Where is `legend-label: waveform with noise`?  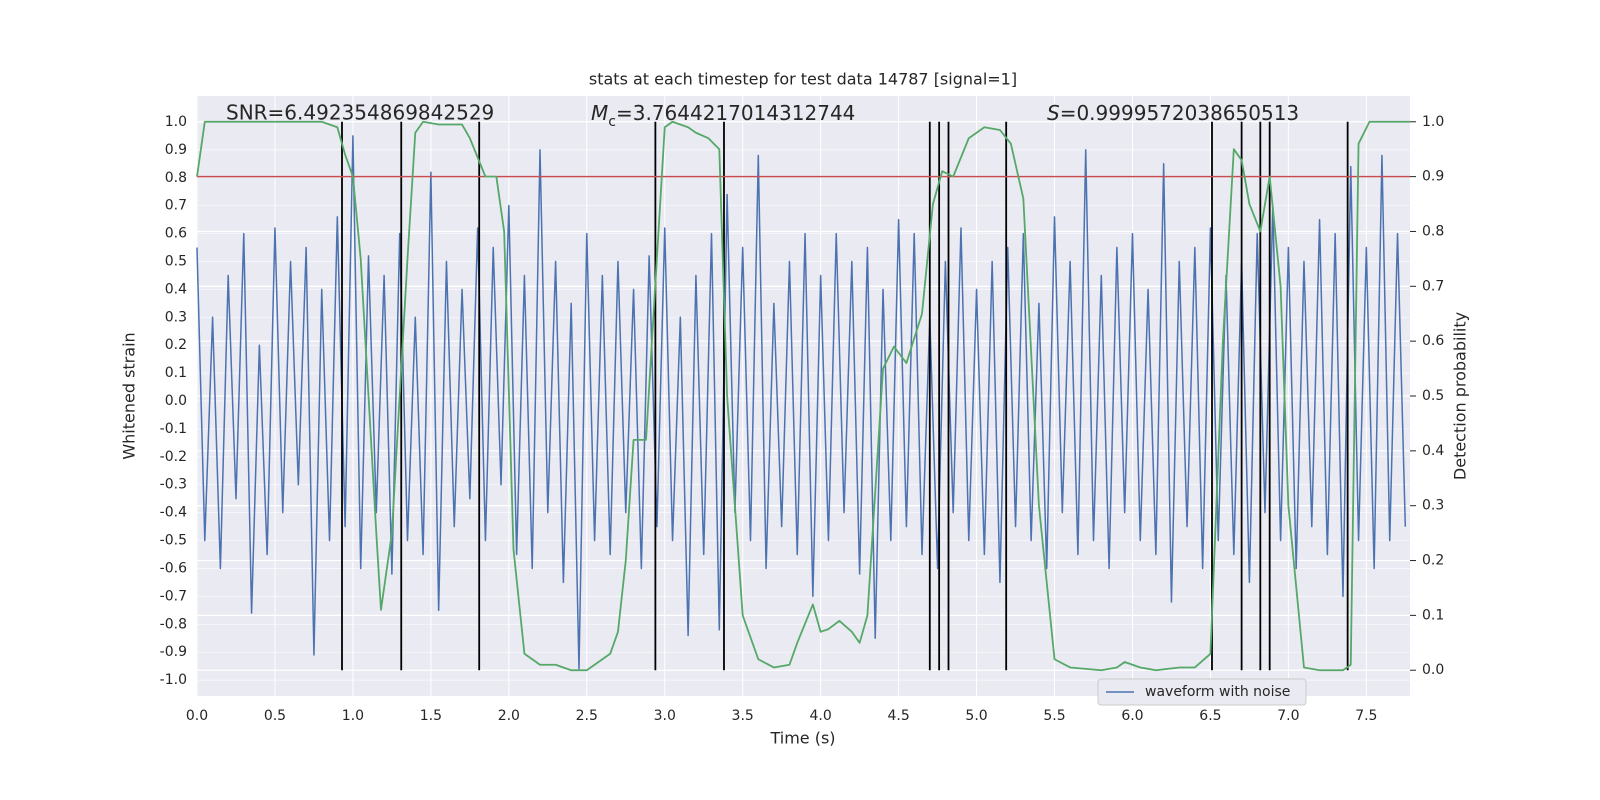 legend-label: waveform with noise is located at coordinates (1217, 692).